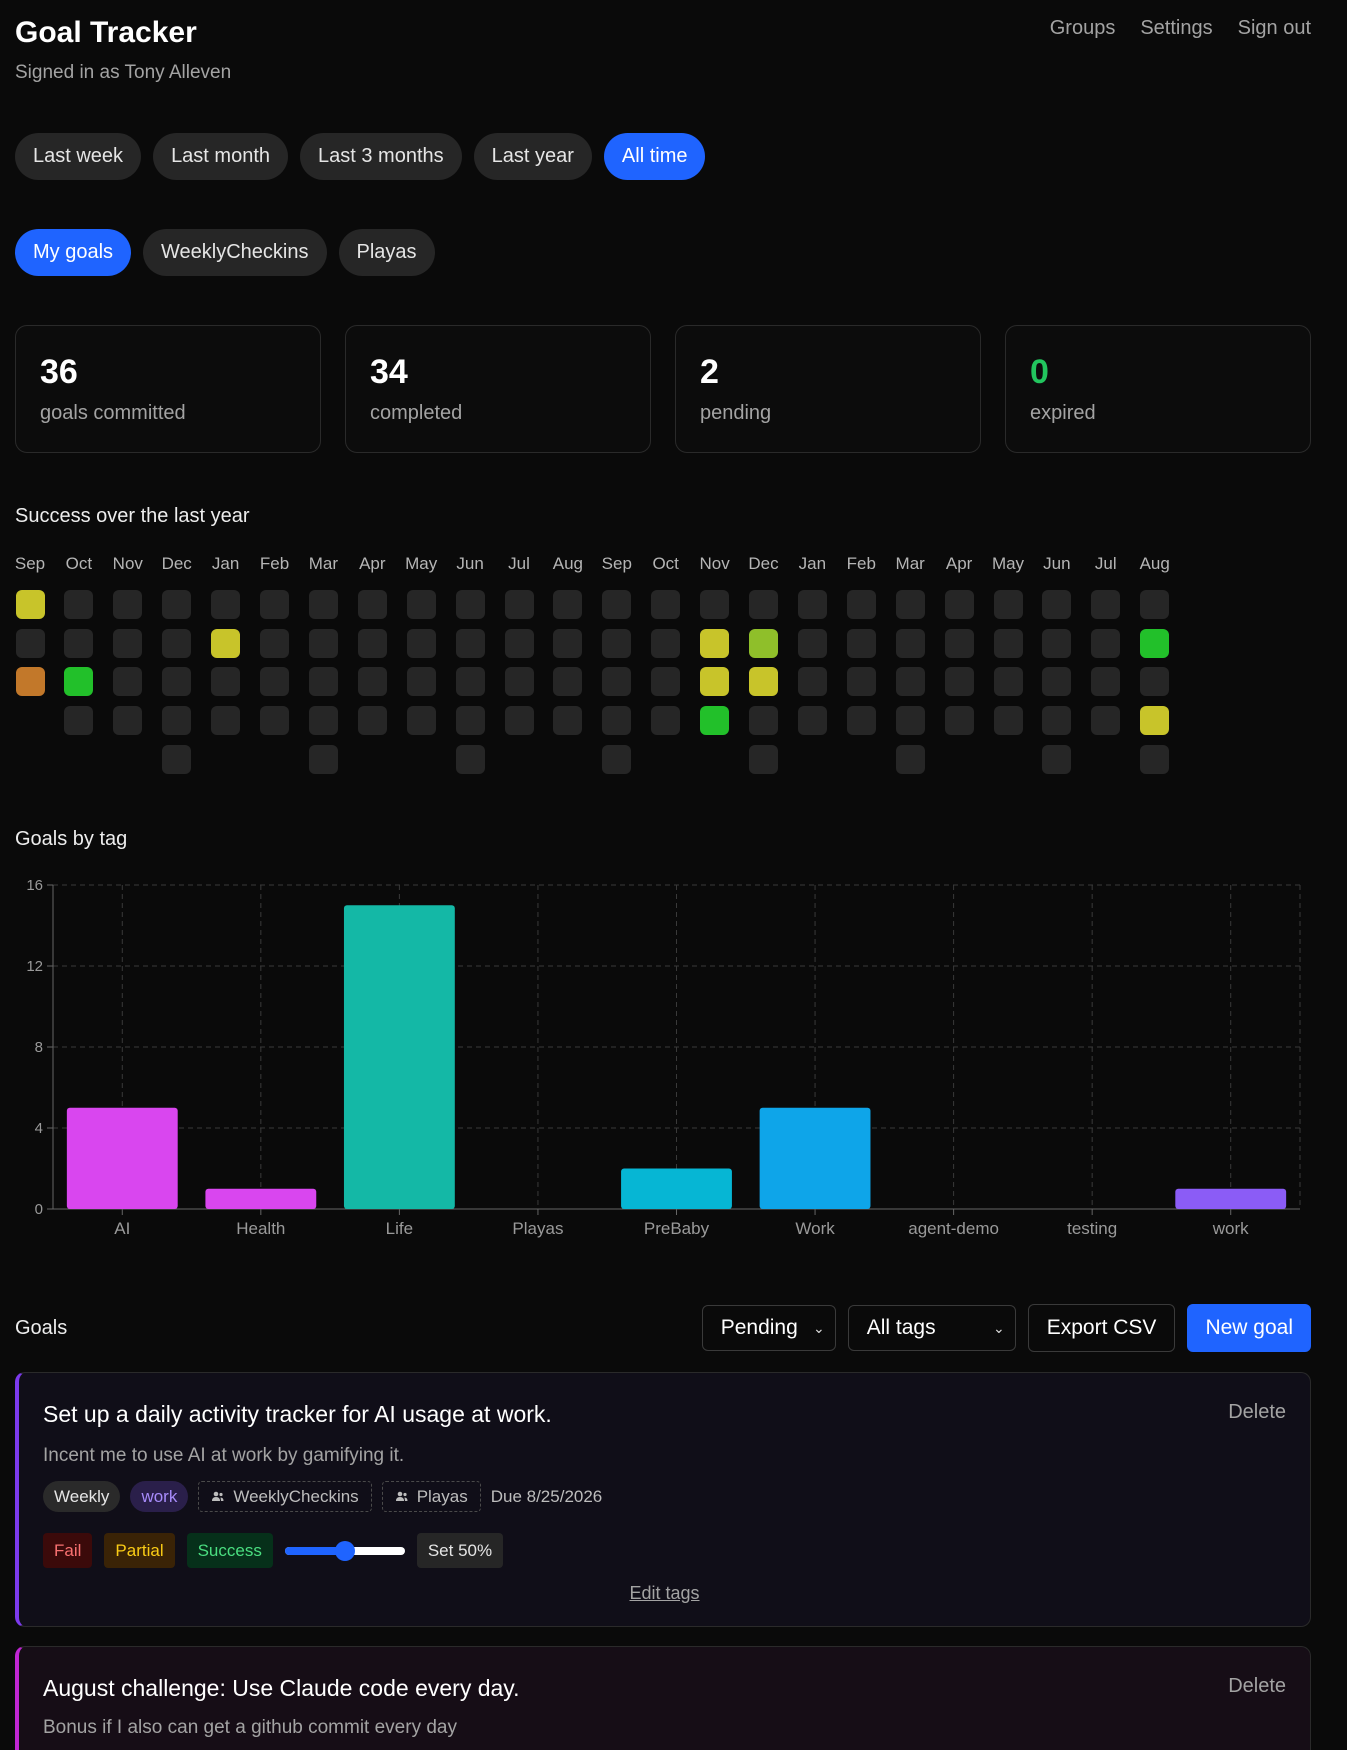 This screenshot has height=1750, width=1347. What do you see at coordinates (381, 156) in the screenshot?
I see `filter-last-3-months: Last 3 months` at bounding box center [381, 156].